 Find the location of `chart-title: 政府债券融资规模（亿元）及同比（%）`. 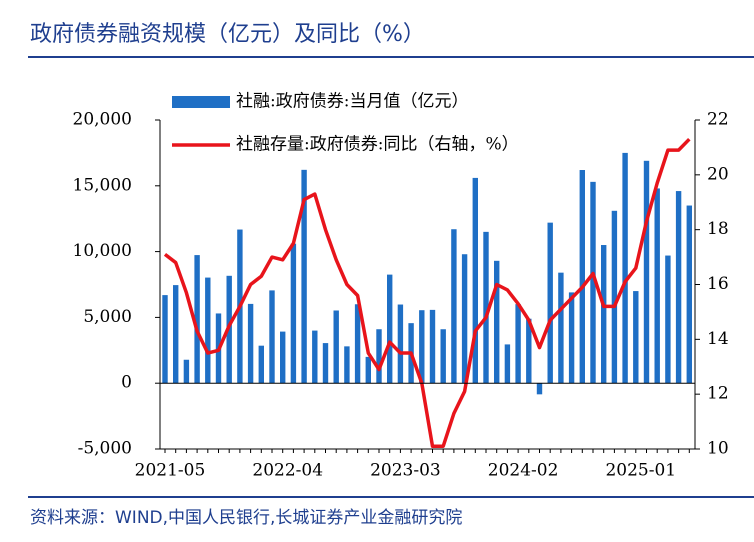

chart-title: 政府债券融资规模（亿元）及同比（%） is located at coordinates (227, 34).